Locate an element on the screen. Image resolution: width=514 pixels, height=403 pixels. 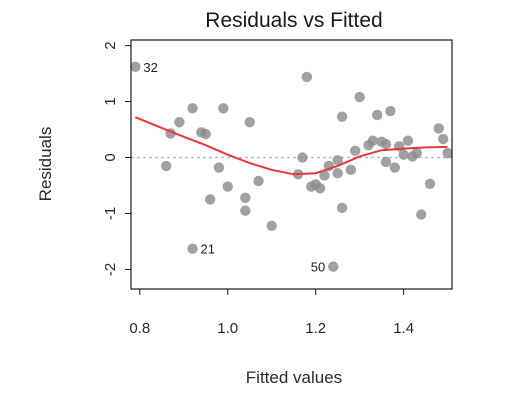
smoother-line is located at coordinates (291, 146).